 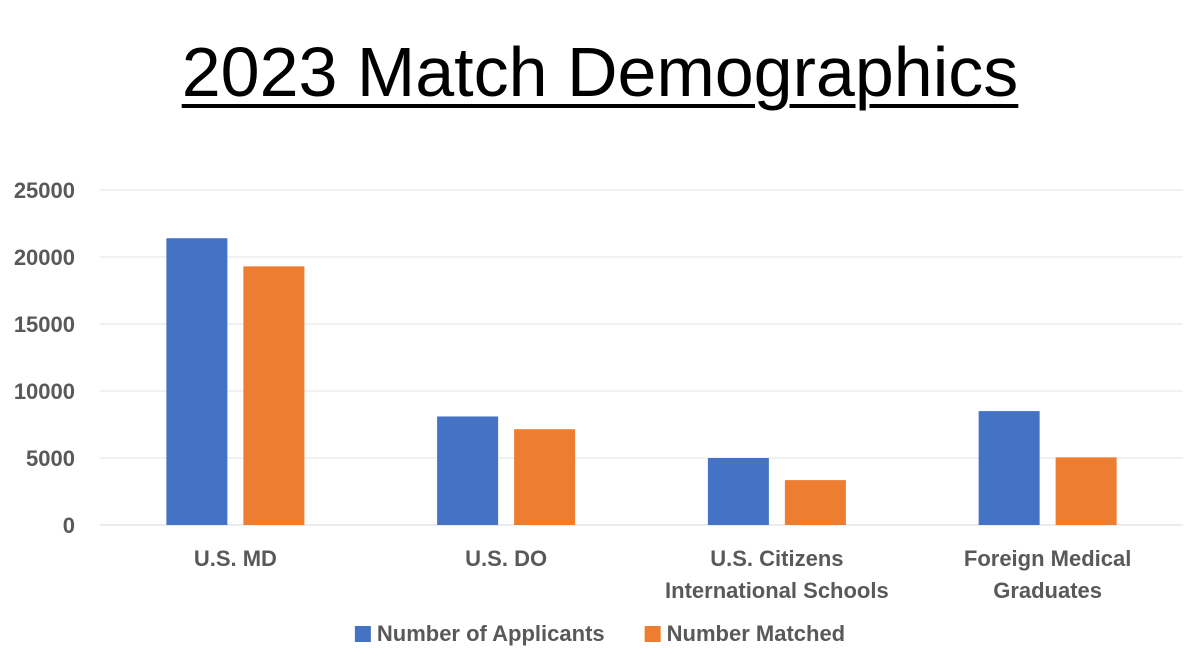 What do you see at coordinates (44, 257) in the screenshot?
I see `y-tick-label: 20000` at bounding box center [44, 257].